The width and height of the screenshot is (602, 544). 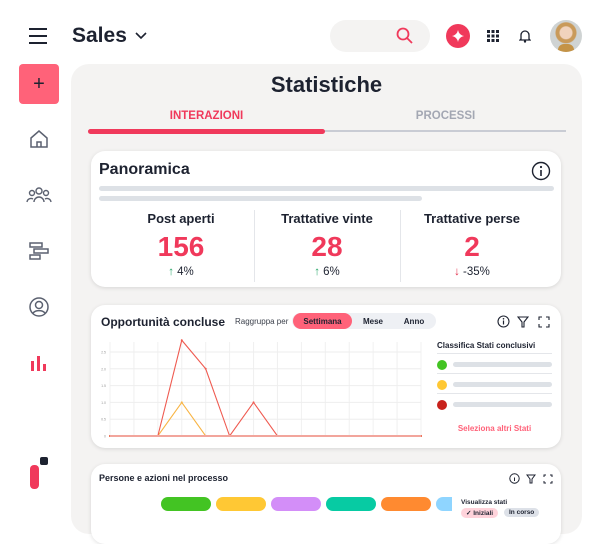 I want to click on stat-delta: -35%, so click(x=476, y=272).